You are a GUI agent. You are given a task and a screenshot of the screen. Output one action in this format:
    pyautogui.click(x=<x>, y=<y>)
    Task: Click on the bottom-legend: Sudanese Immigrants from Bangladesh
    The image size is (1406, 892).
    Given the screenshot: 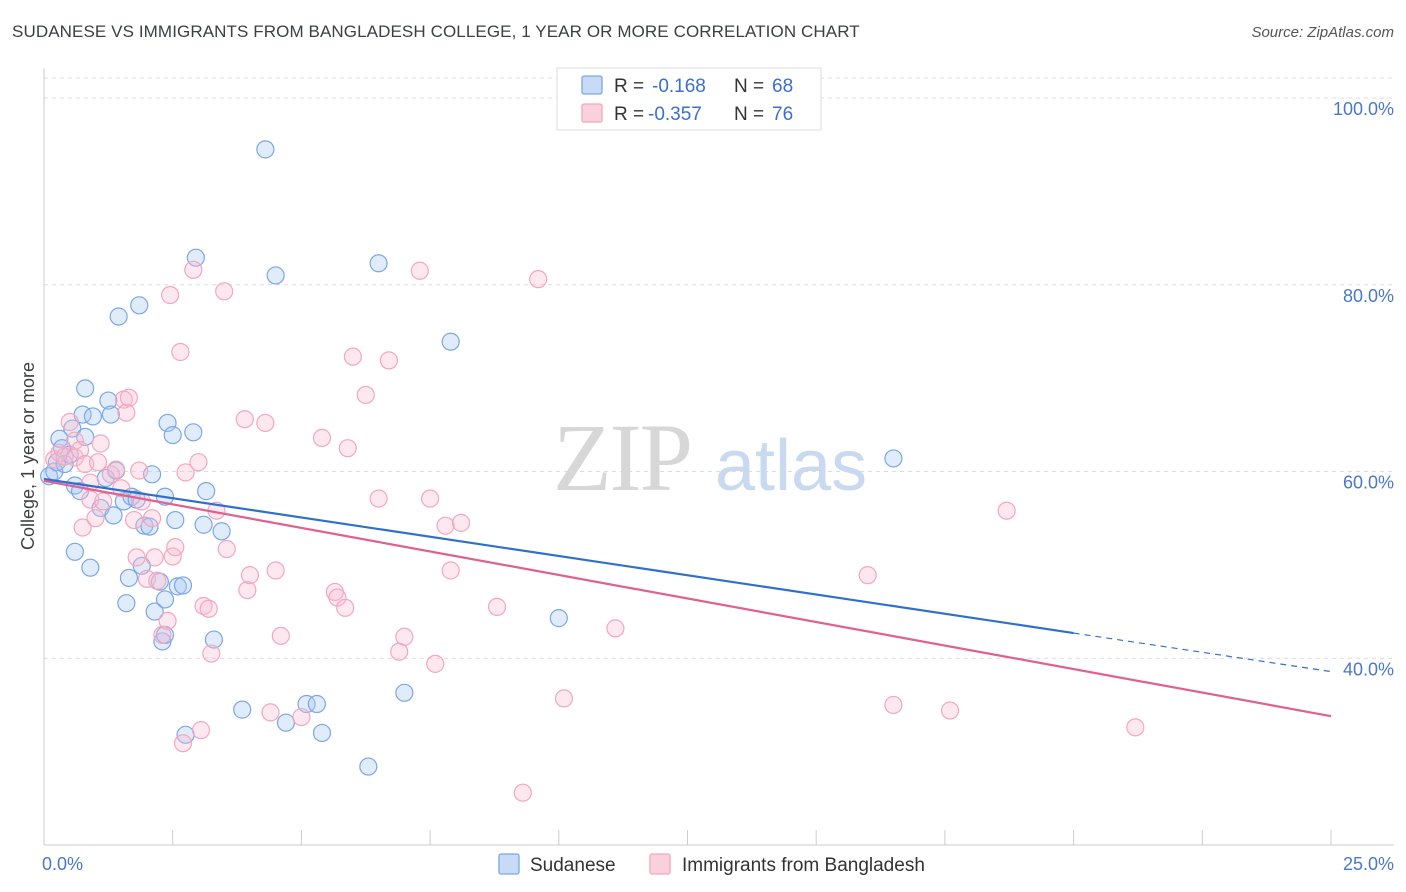 What is the action you would take?
    pyautogui.click(x=711, y=864)
    